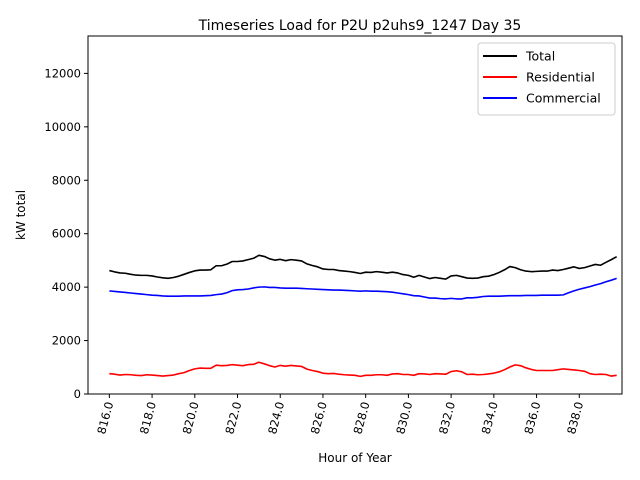 The height and width of the screenshot is (480, 640). I want to click on y-tick-label: 12000, so click(62, 73).